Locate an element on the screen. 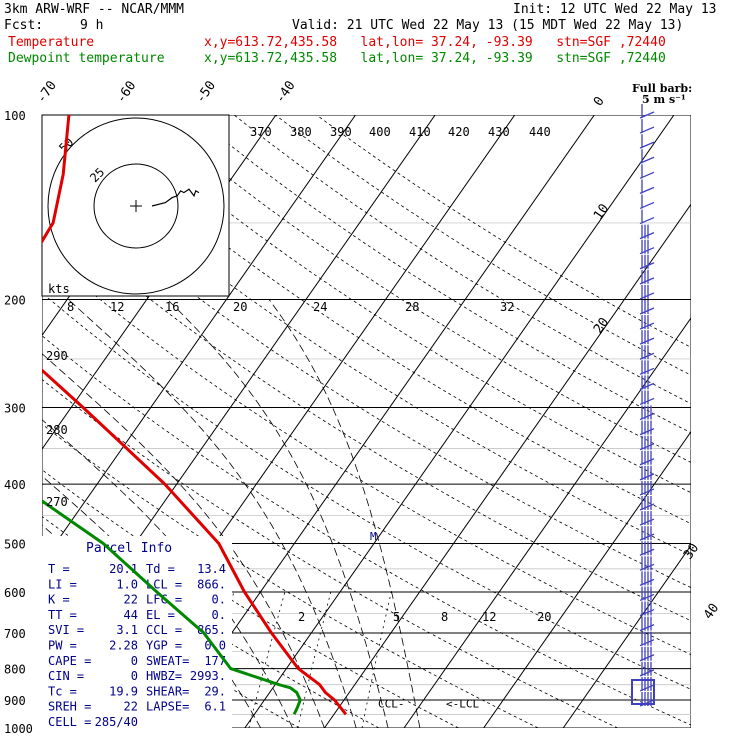 The image size is (740, 740). wind-legend-unit: 5 m s⁻¹ is located at coordinates (664, 99).